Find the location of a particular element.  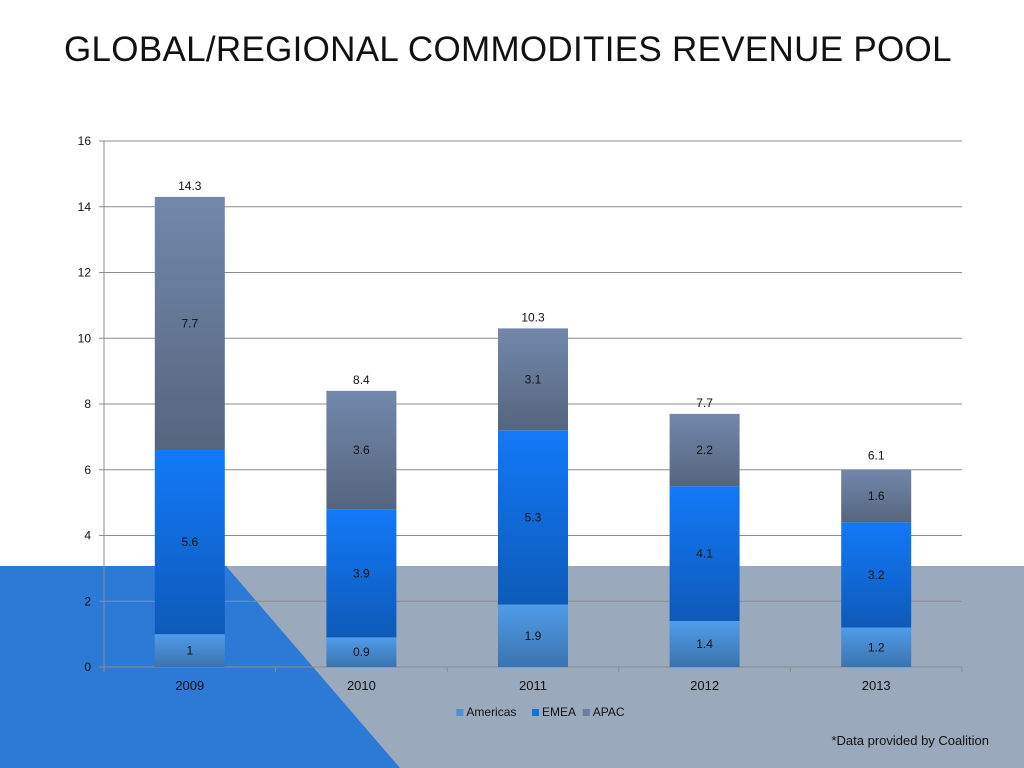

data-label-americas-2011: 1.9 is located at coordinates (533, 636).